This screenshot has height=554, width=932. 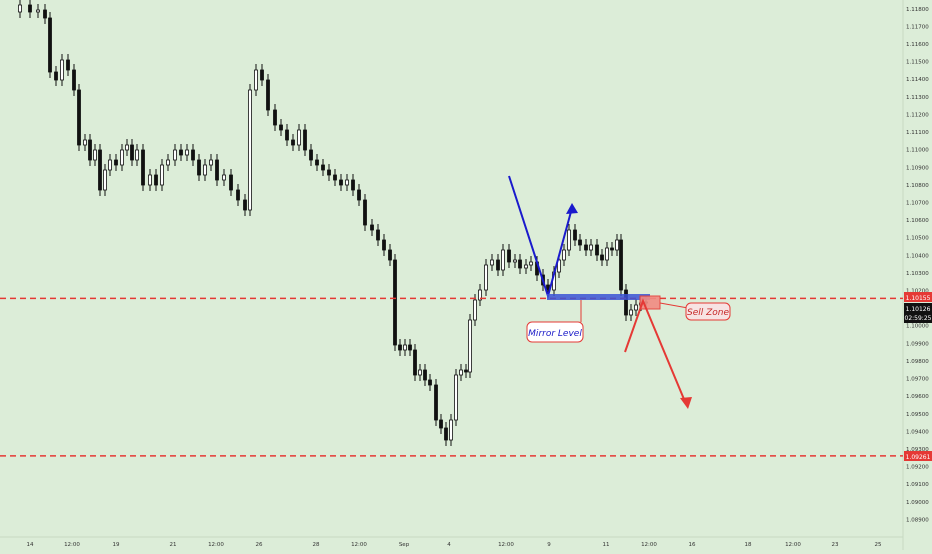 What do you see at coordinates (917, 344) in the screenshot?
I see `price-tick-label: 1.09900` at bounding box center [917, 344].